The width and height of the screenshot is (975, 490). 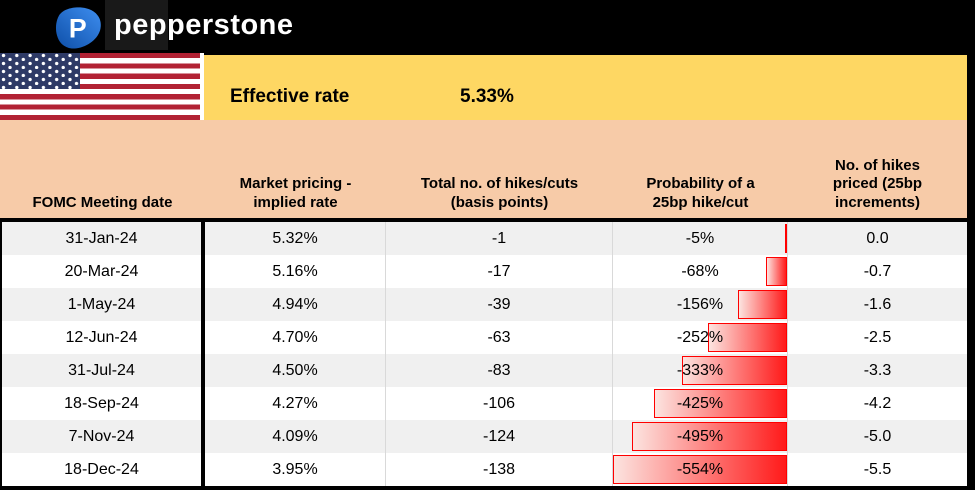 I want to click on cell-total-bp: -106, so click(x=499, y=403).